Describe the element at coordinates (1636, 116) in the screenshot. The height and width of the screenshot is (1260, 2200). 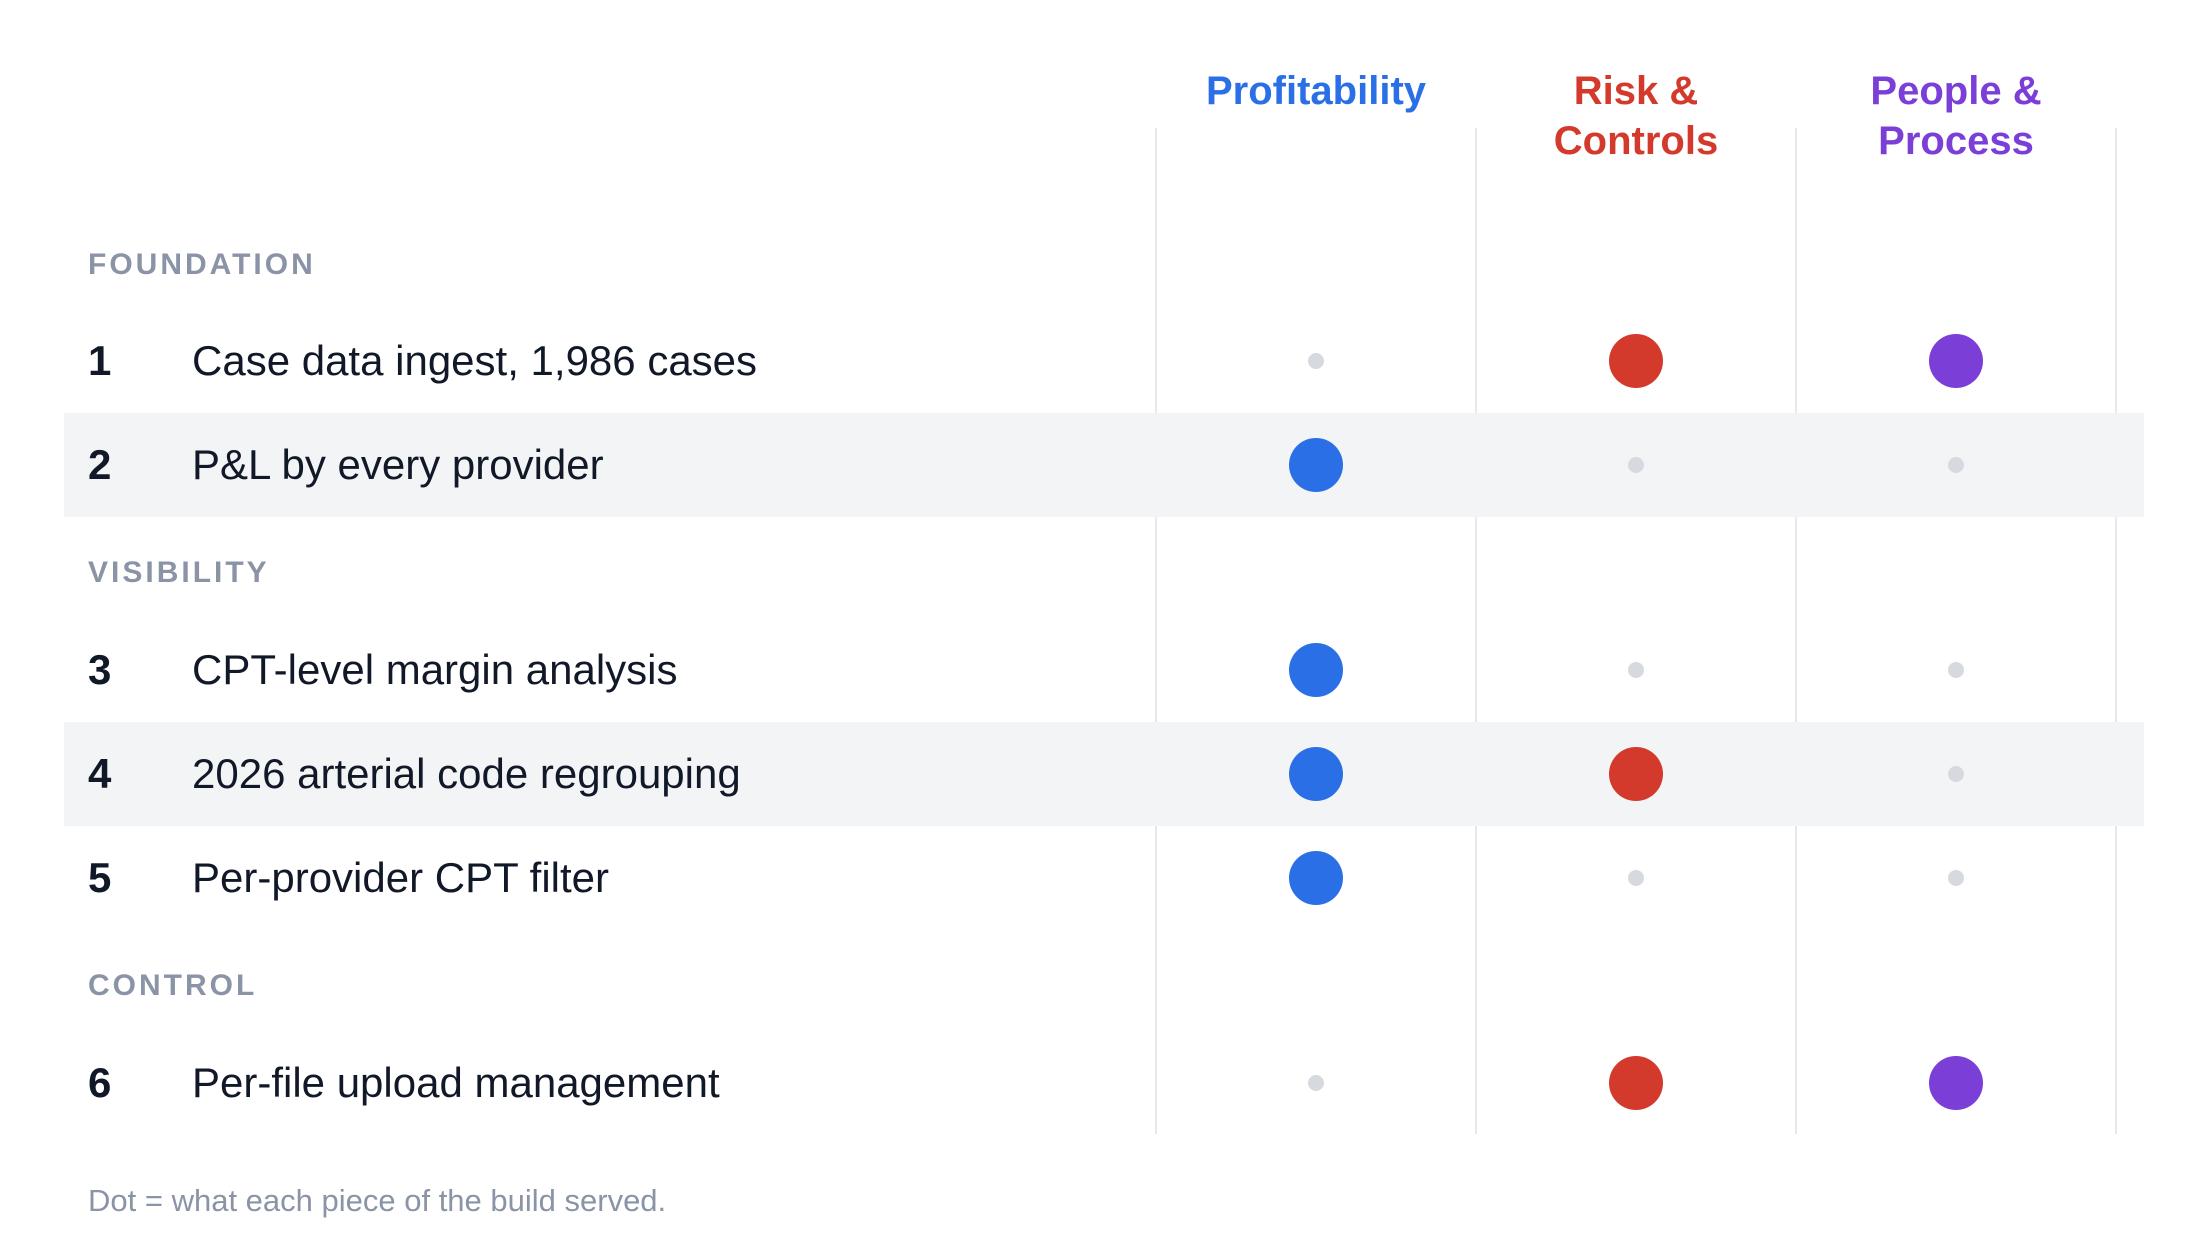
I see `column-header-risk-controls: Risk & Controls` at that location.